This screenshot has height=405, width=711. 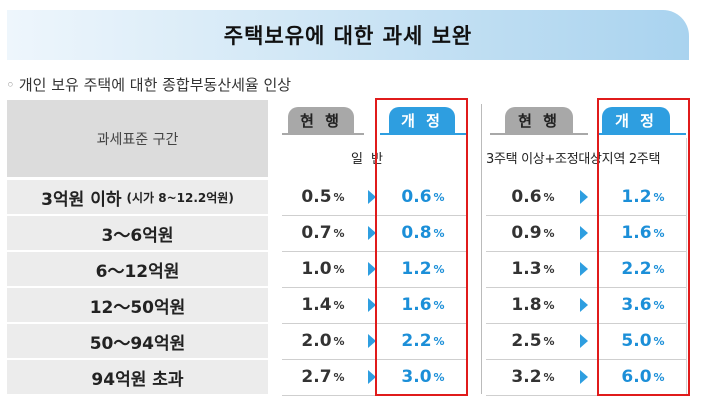 I want to click on value-current-multi: 0.9%, so click(x=533, y=233).